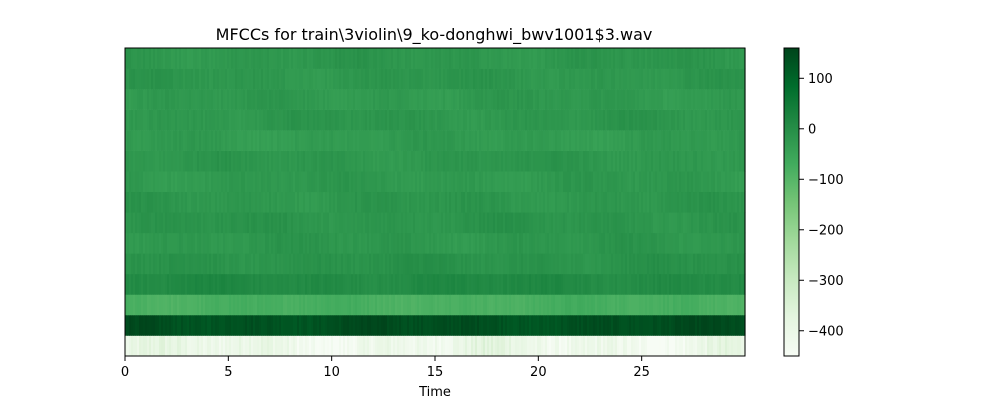 This screenshot has height=400, width=1000. What do you see at coordinates (826, 281) in the screenshot?
I see `colorbar-tick-label: −300` at bounding box center [826, 281].